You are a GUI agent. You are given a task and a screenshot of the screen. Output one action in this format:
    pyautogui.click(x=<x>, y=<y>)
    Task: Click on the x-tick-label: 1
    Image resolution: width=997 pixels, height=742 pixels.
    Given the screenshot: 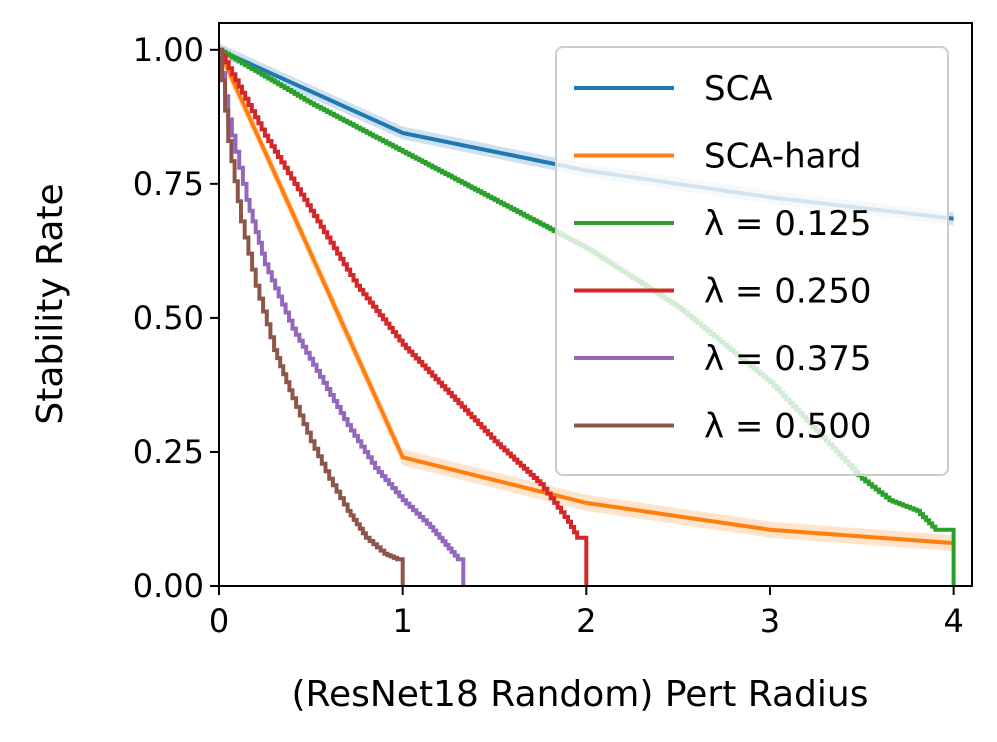 What is the action you would take?
    pyautogui.click(x=402, y=621)
    